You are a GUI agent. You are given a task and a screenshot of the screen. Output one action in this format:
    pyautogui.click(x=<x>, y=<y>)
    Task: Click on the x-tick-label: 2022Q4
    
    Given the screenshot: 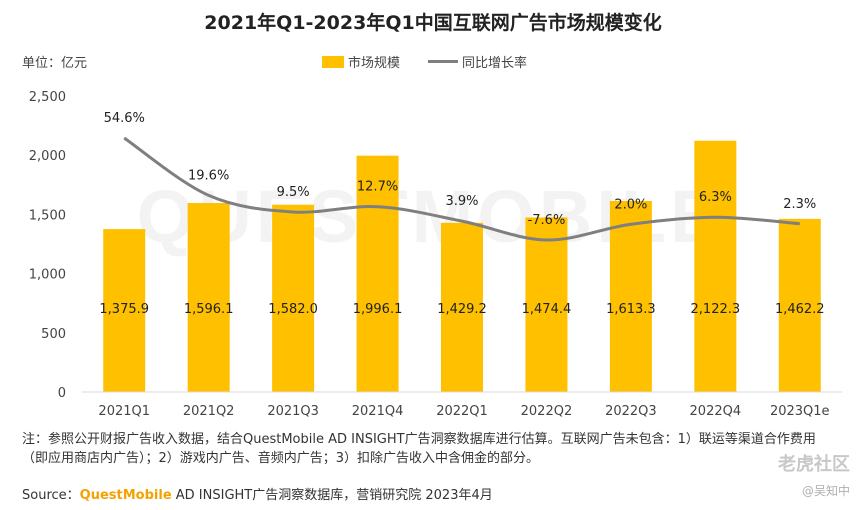 What is the action you would take?
    pyautogui.click(x=716, y=411)
    